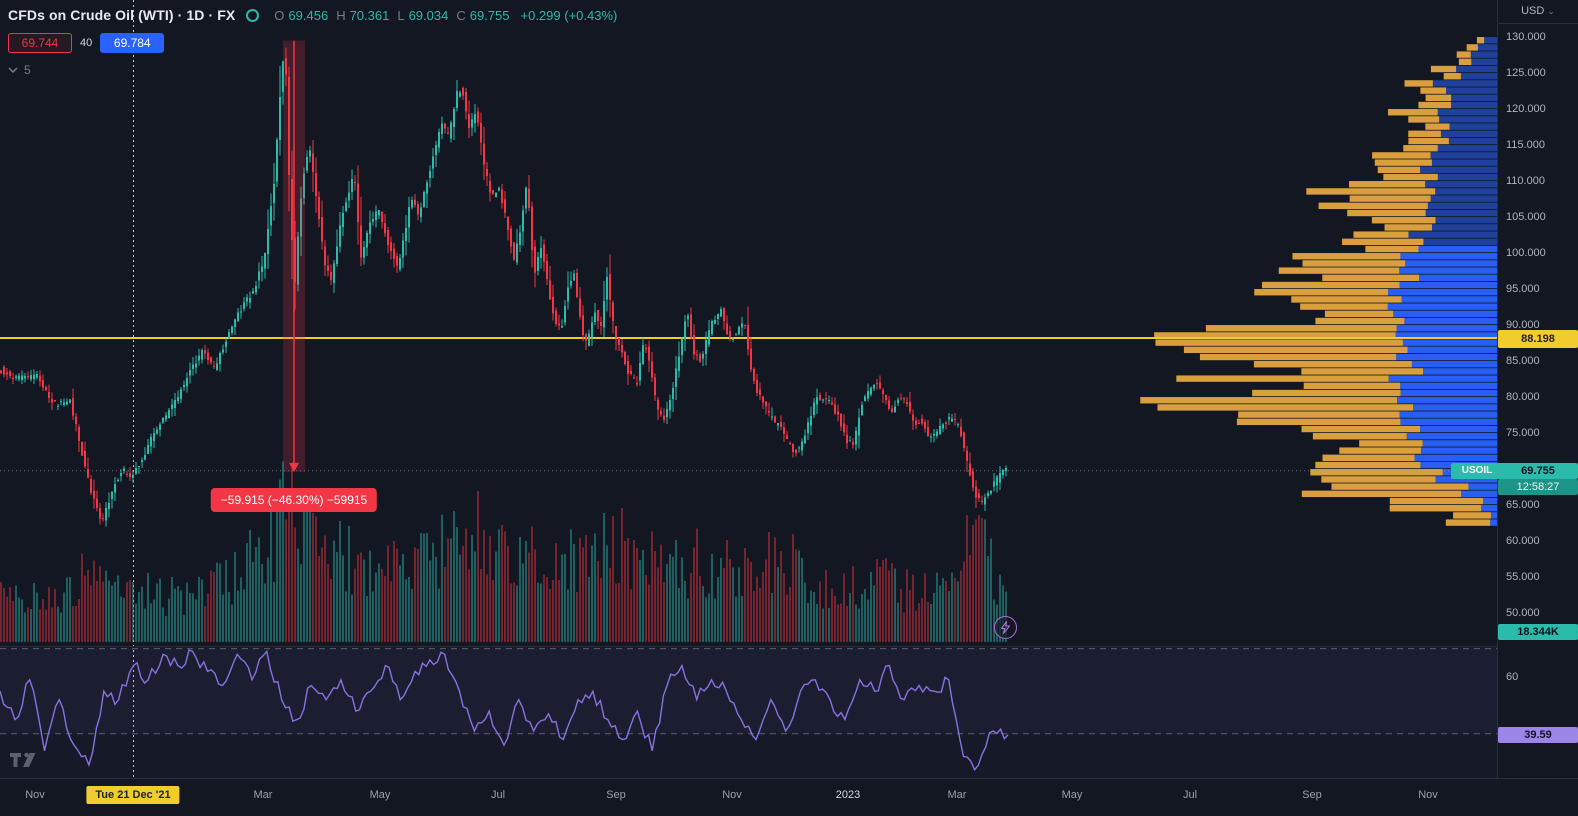 The image size is (1578, 816). Describe the element at coordinates (13, 70) in the screenshot. I see `chevron-down-icon` at that location.